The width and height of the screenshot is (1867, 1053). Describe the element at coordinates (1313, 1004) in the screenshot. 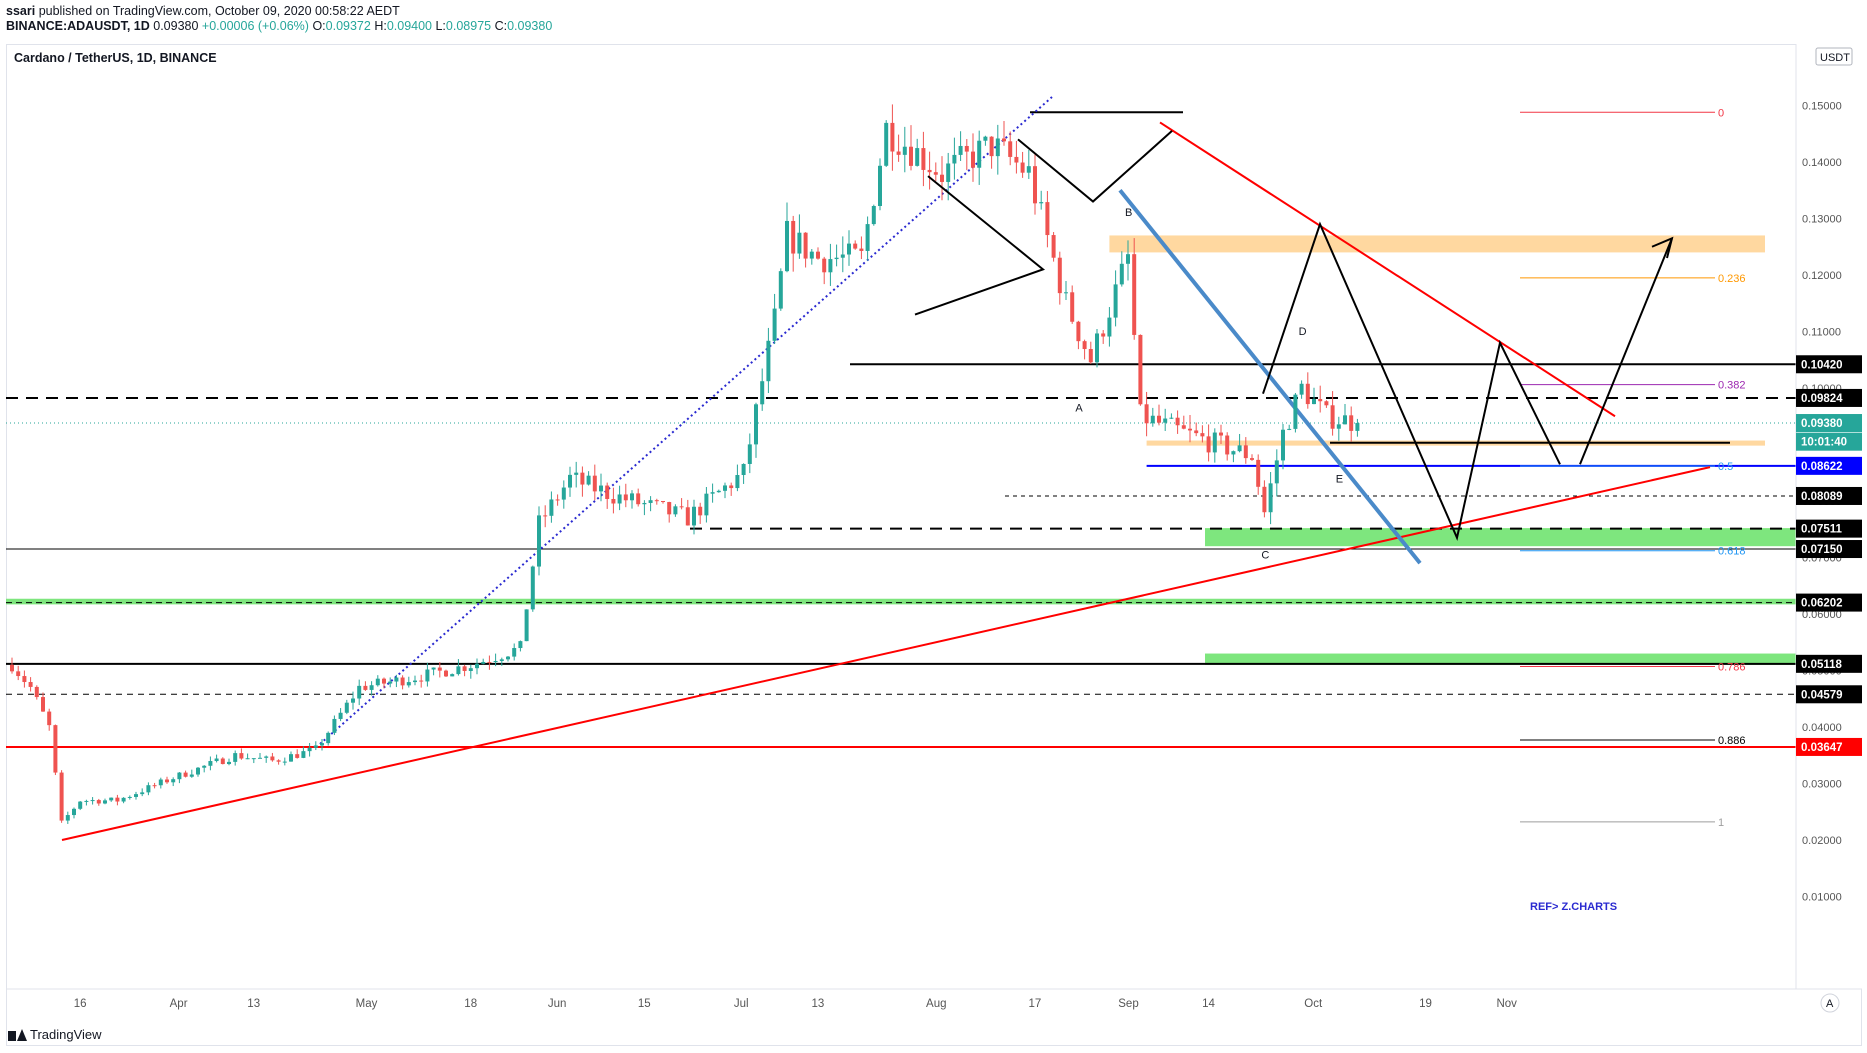

I see `time-tick-label: Oct` at that location.